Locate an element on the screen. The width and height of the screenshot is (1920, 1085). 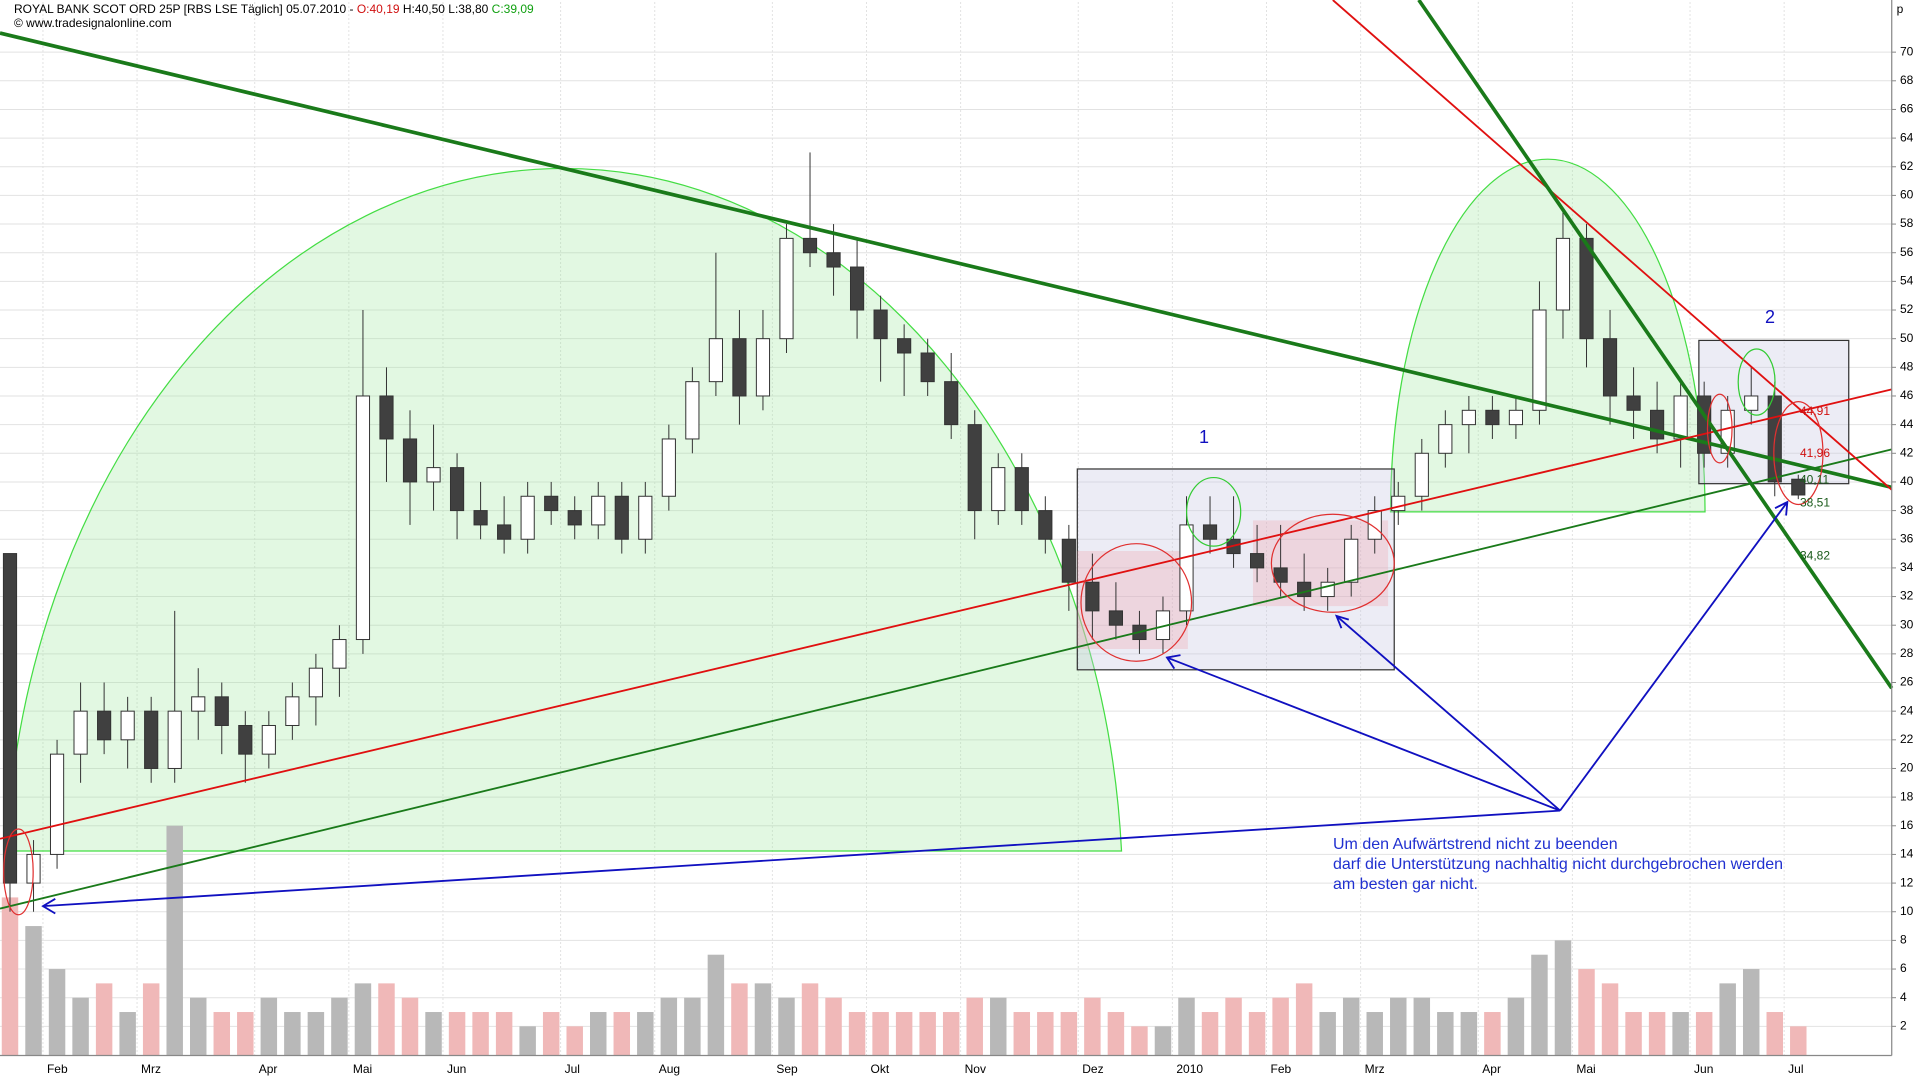
high-label: H:40,50 is located at coordinates (423, 9).